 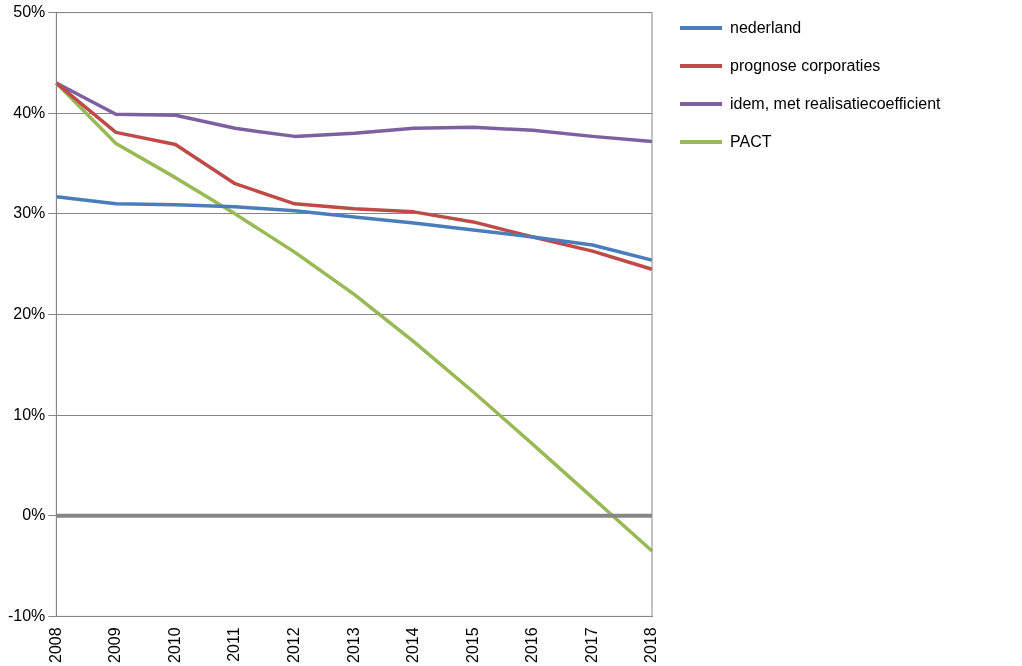 I want to click on y-tick-label: 40%, so click(x=29, y=112).